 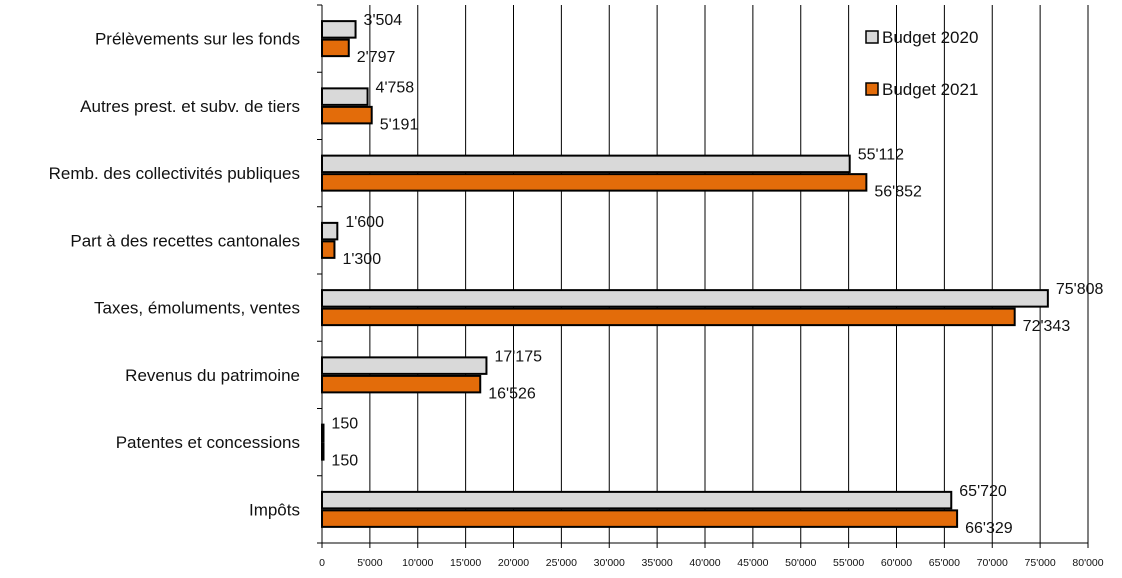 What do you see at coordinates (898, 192) in the screenshot?
I see `data-label: 56'852` at bounding box center [898, 192].